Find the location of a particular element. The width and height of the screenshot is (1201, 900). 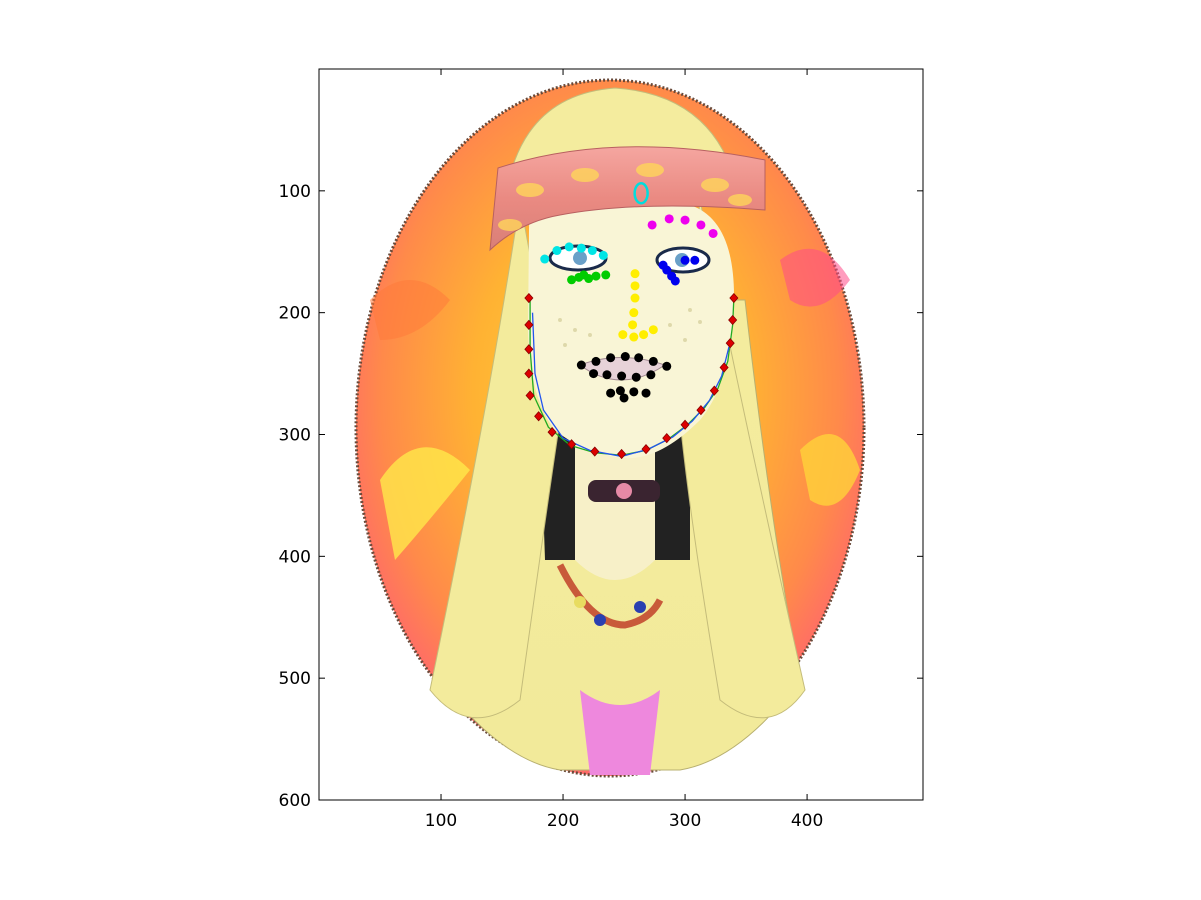

freckles is located at coordinates (630, 327).